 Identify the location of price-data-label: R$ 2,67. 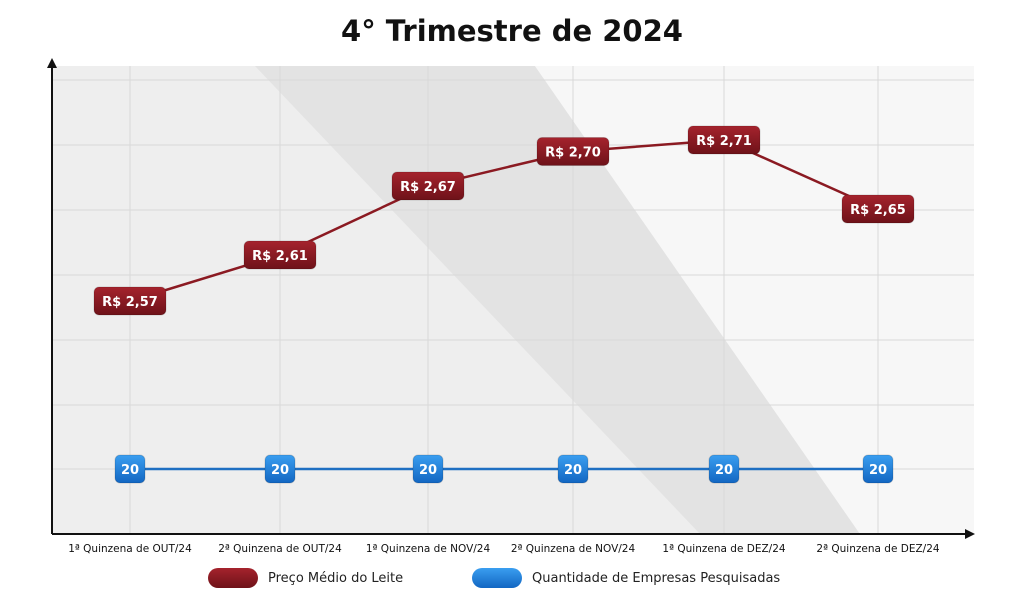
(428, 187).